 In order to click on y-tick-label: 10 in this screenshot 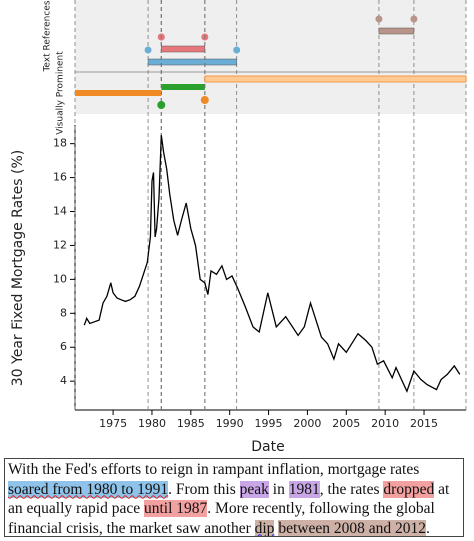, I will do `click(60, 278)`.